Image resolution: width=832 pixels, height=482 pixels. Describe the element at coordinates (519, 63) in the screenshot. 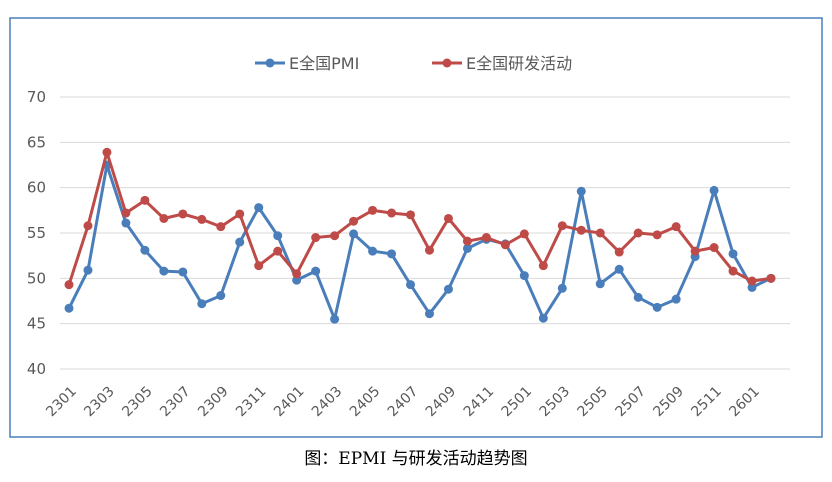

I see `legend-label: E全国研发活动` at that location.